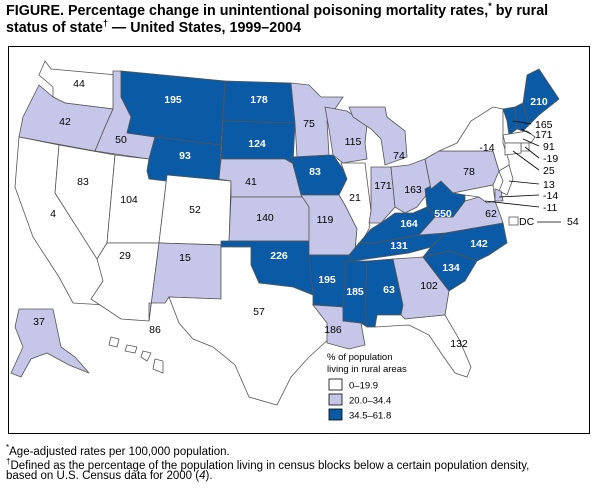 This screenshot has height=495, width=598. I want to click on footnote-2-cont: based on U.S. Census data for 2000 (4)., so click(301, 476).